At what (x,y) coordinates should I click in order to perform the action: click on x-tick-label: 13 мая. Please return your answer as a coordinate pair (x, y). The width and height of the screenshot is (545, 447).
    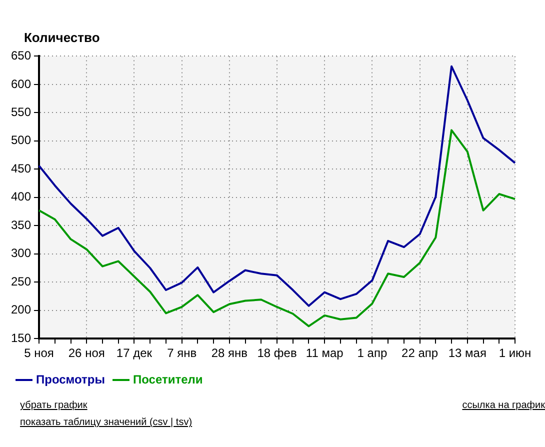
    Looking at the image, I should click on (467, 353).